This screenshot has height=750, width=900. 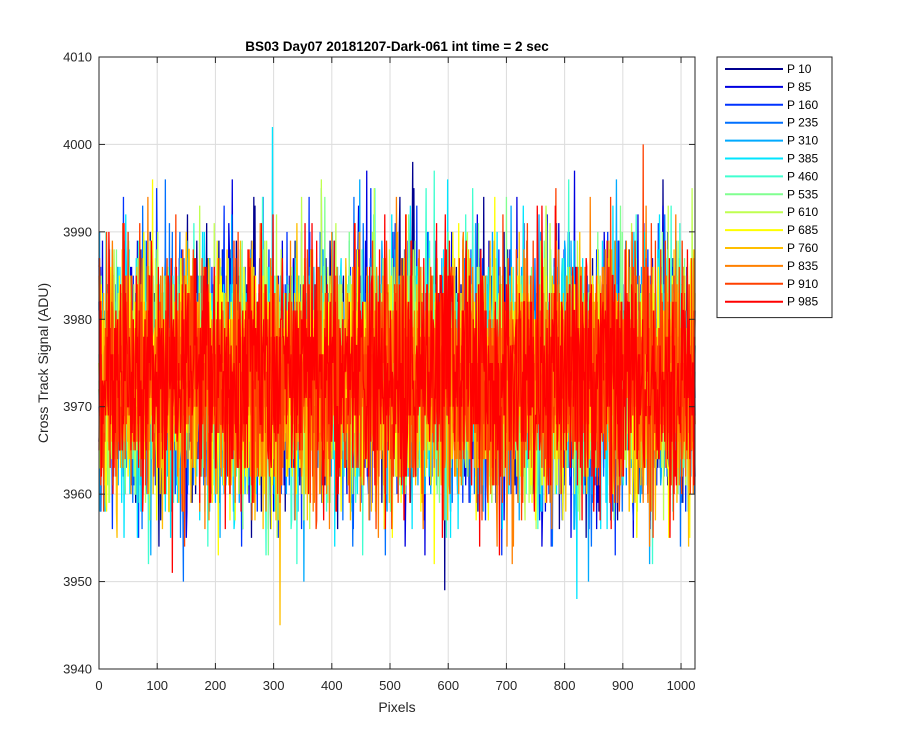 What do you see at coordinates (802, 266) in the screenshot?
I see `legend-entry: P 835` at bounding box center [802, 266].